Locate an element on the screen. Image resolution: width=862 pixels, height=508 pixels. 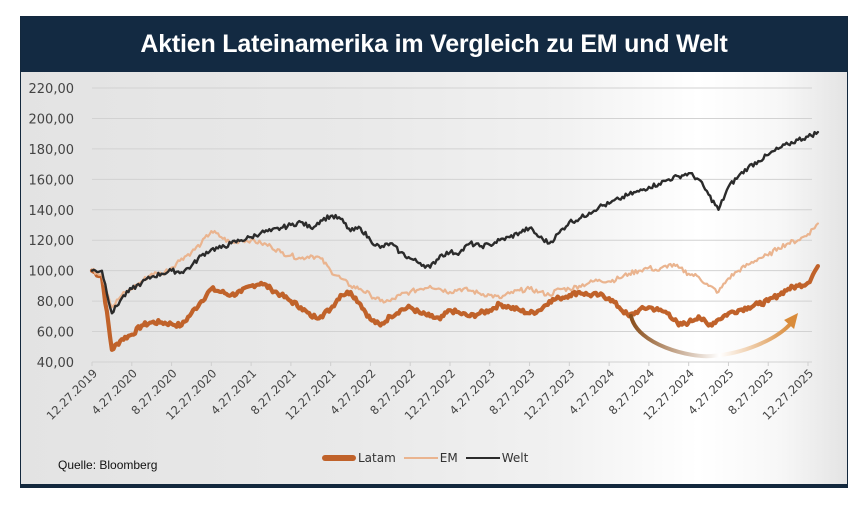
legend-label-welt: Welt is located at coordinates (515, 458).